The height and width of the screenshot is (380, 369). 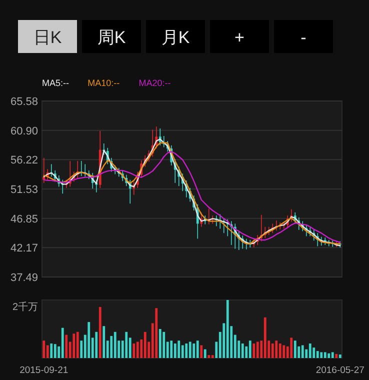 What do you see at coordinates (25, 307) in the screenshot?
I see `text: 2千万` at bounding box center [25, 307].